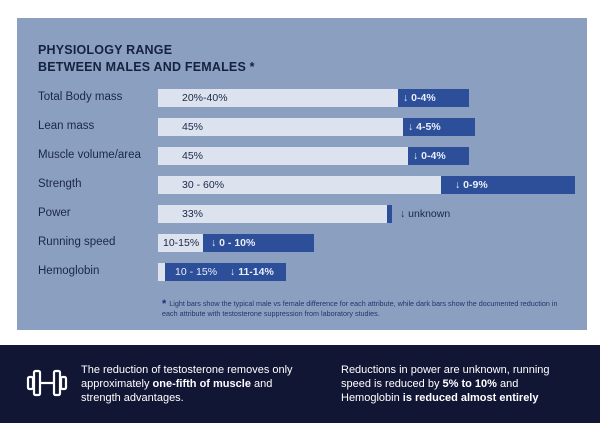 This screenshot has width=600, height=423. What do you see at coordinates (258, 243) in the screenshot?
I see `reduction-bar: ↓ 0 - 10%` at bounding box center [258, 243].